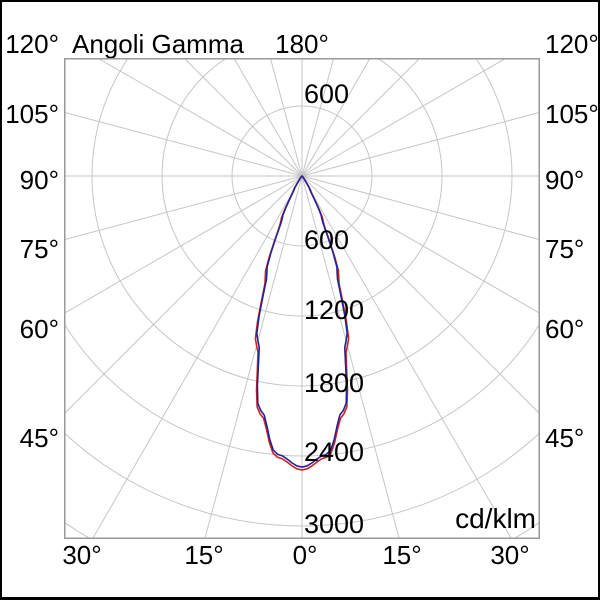 This screenshot has width=600, height=600. I want to click on unit-label: cd/klm, so click(495, 518).